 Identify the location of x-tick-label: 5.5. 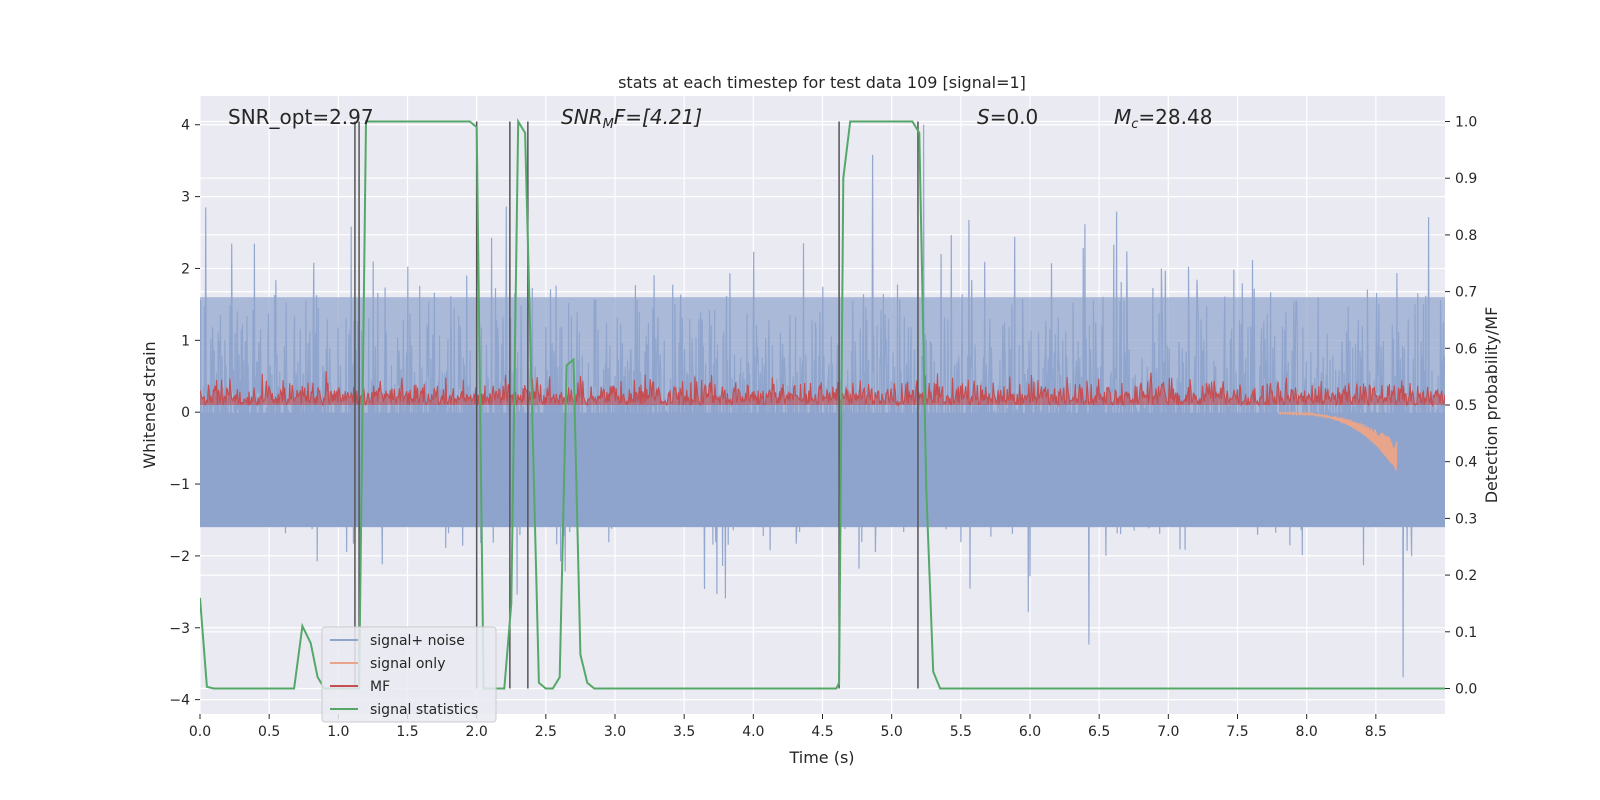
(961, 732).